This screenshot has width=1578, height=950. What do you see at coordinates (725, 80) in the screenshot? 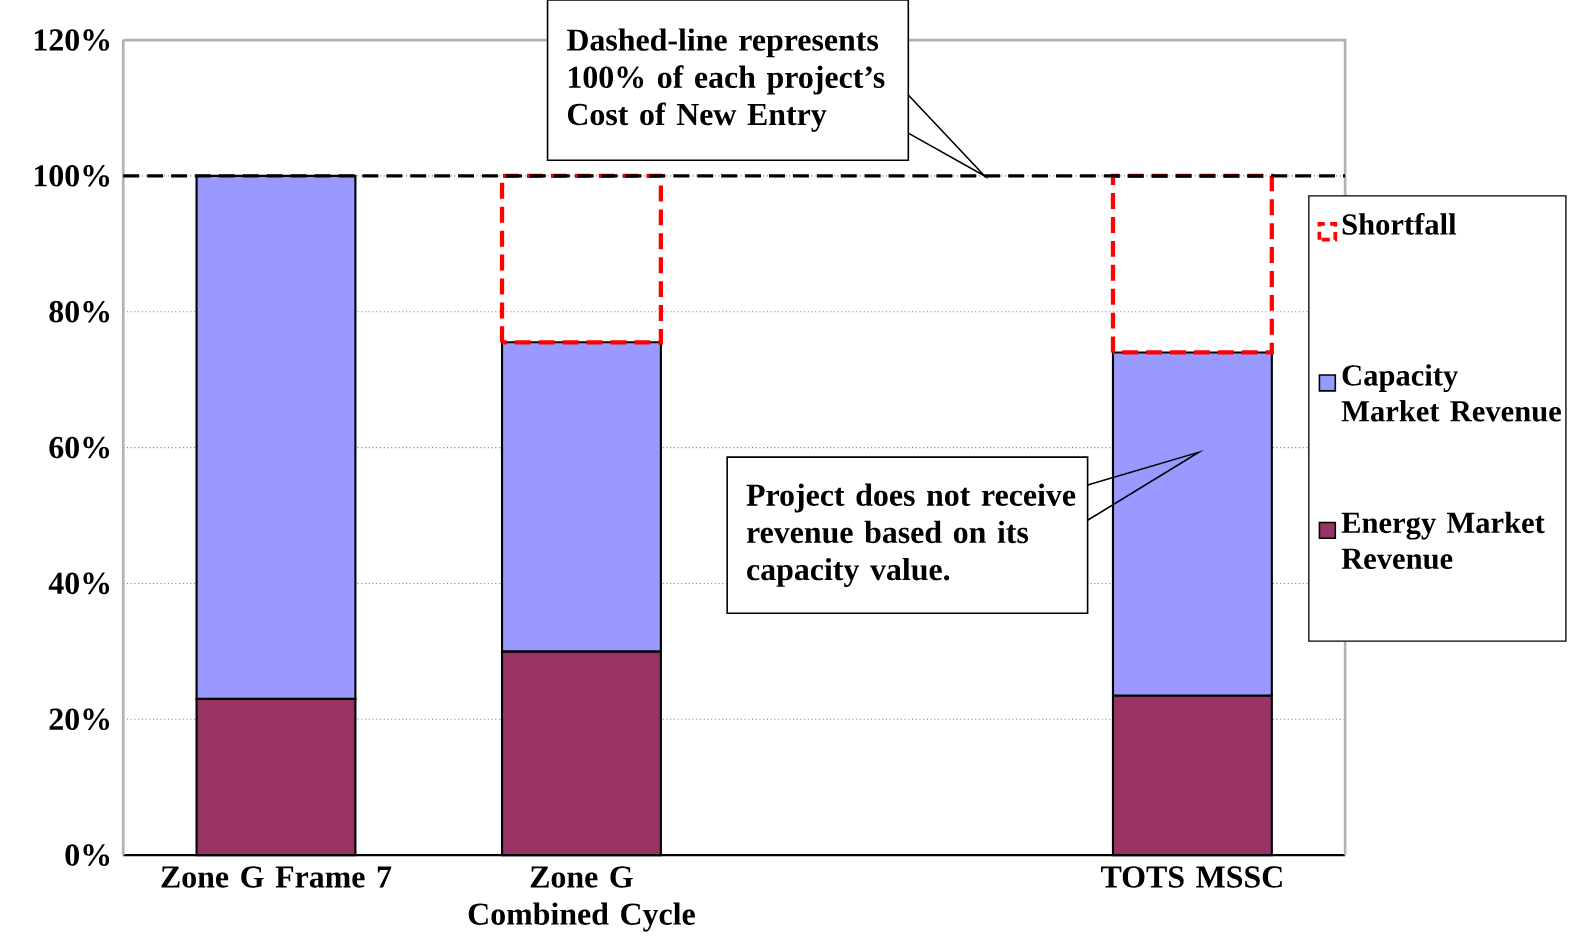
I see `annotation: Dashed-line represents 100% of each project’s Cost of New Entry` at bounding box center [725, 80].